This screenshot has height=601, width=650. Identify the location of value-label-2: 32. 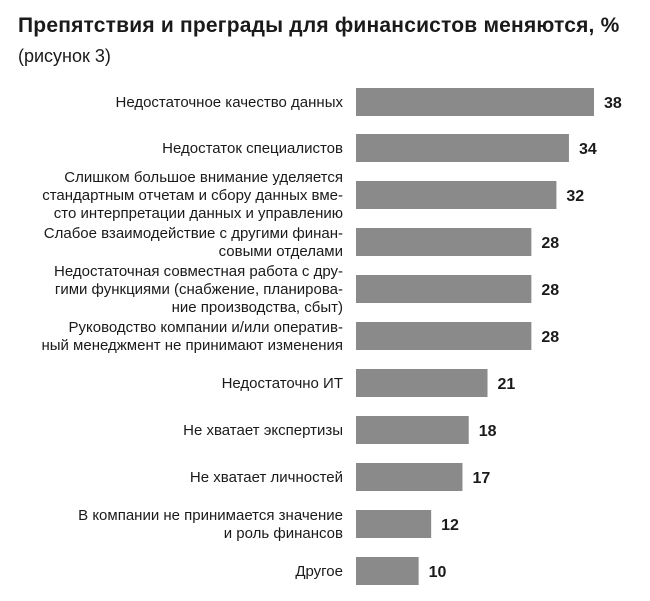
(575, 196).